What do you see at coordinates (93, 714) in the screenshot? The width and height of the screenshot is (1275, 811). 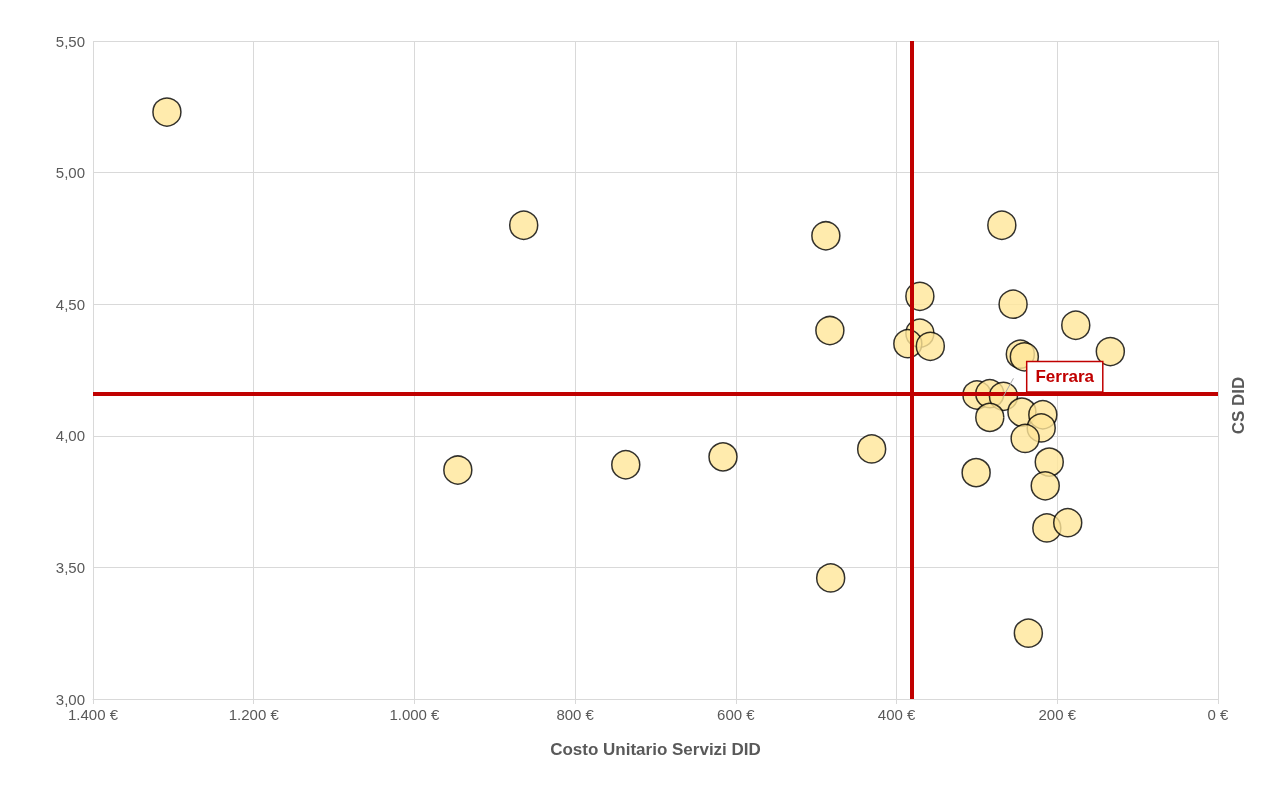 I see `x-tick-label: 1.400 €` at bounding box center [93, 714].